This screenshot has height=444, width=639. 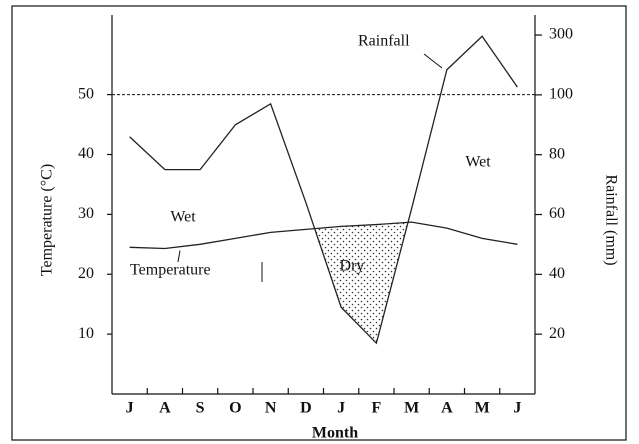 What do you see at coordinates (47, 220) in the screenshot?
I see `y-axis-label: Temperature (°C)` at bounding box center [47, 220].